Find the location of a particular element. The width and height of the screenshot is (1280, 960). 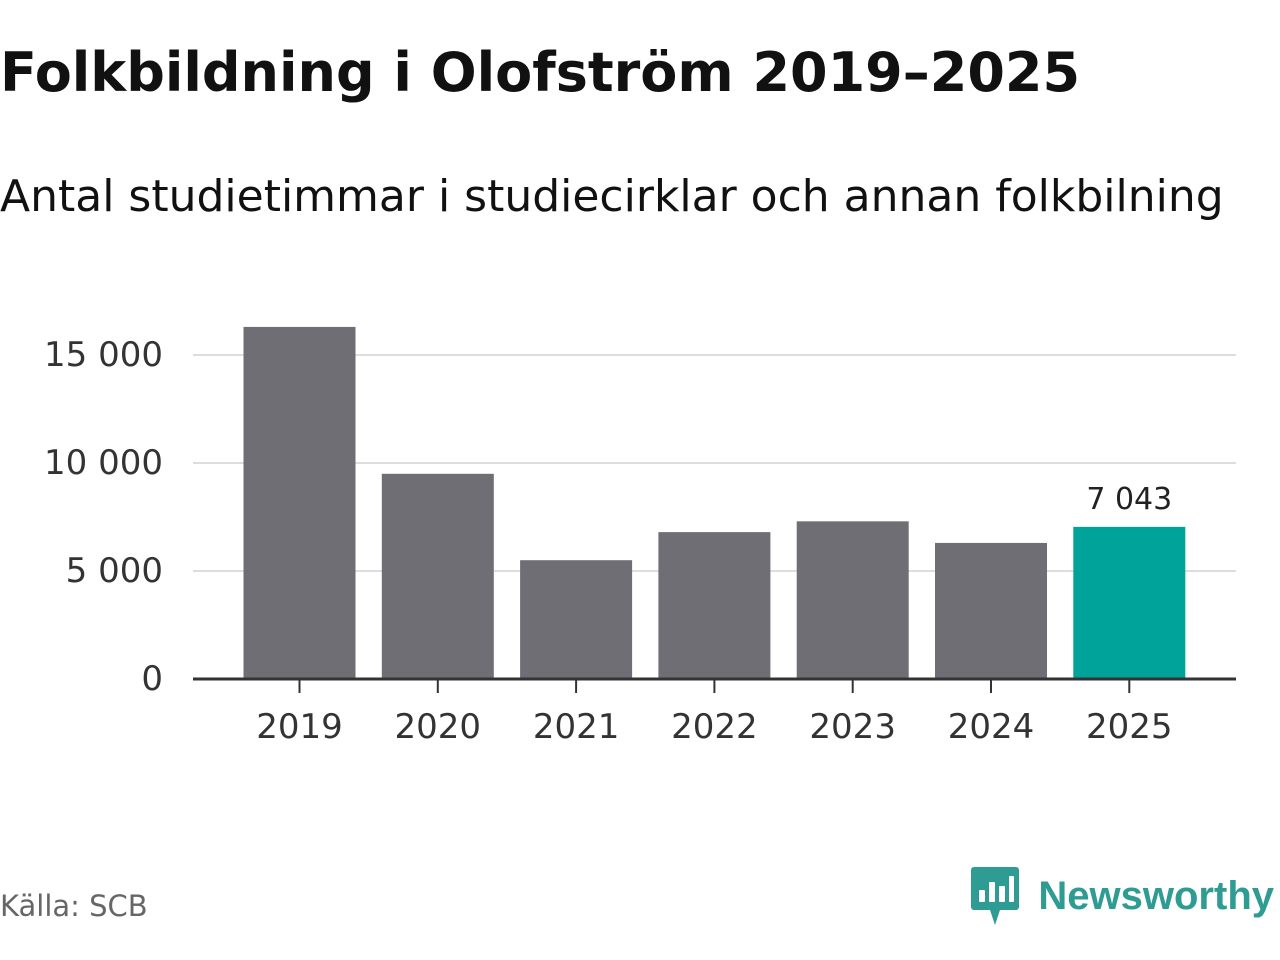

y-tick-label: 5 000 is located at coordinates (114, 571).